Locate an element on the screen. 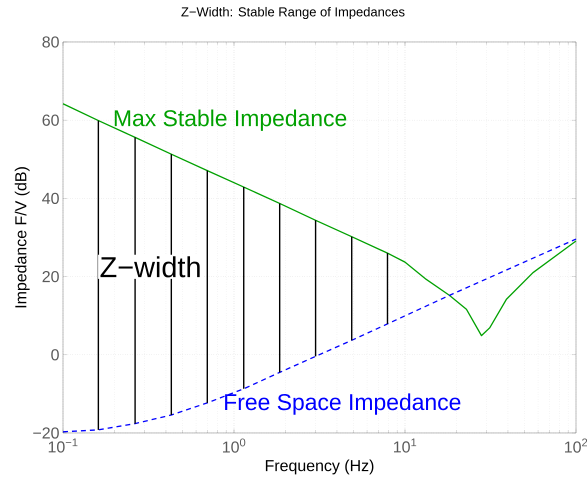  y-axis-title: Impedance F/V (dB) is located at coordinates (22, 237).